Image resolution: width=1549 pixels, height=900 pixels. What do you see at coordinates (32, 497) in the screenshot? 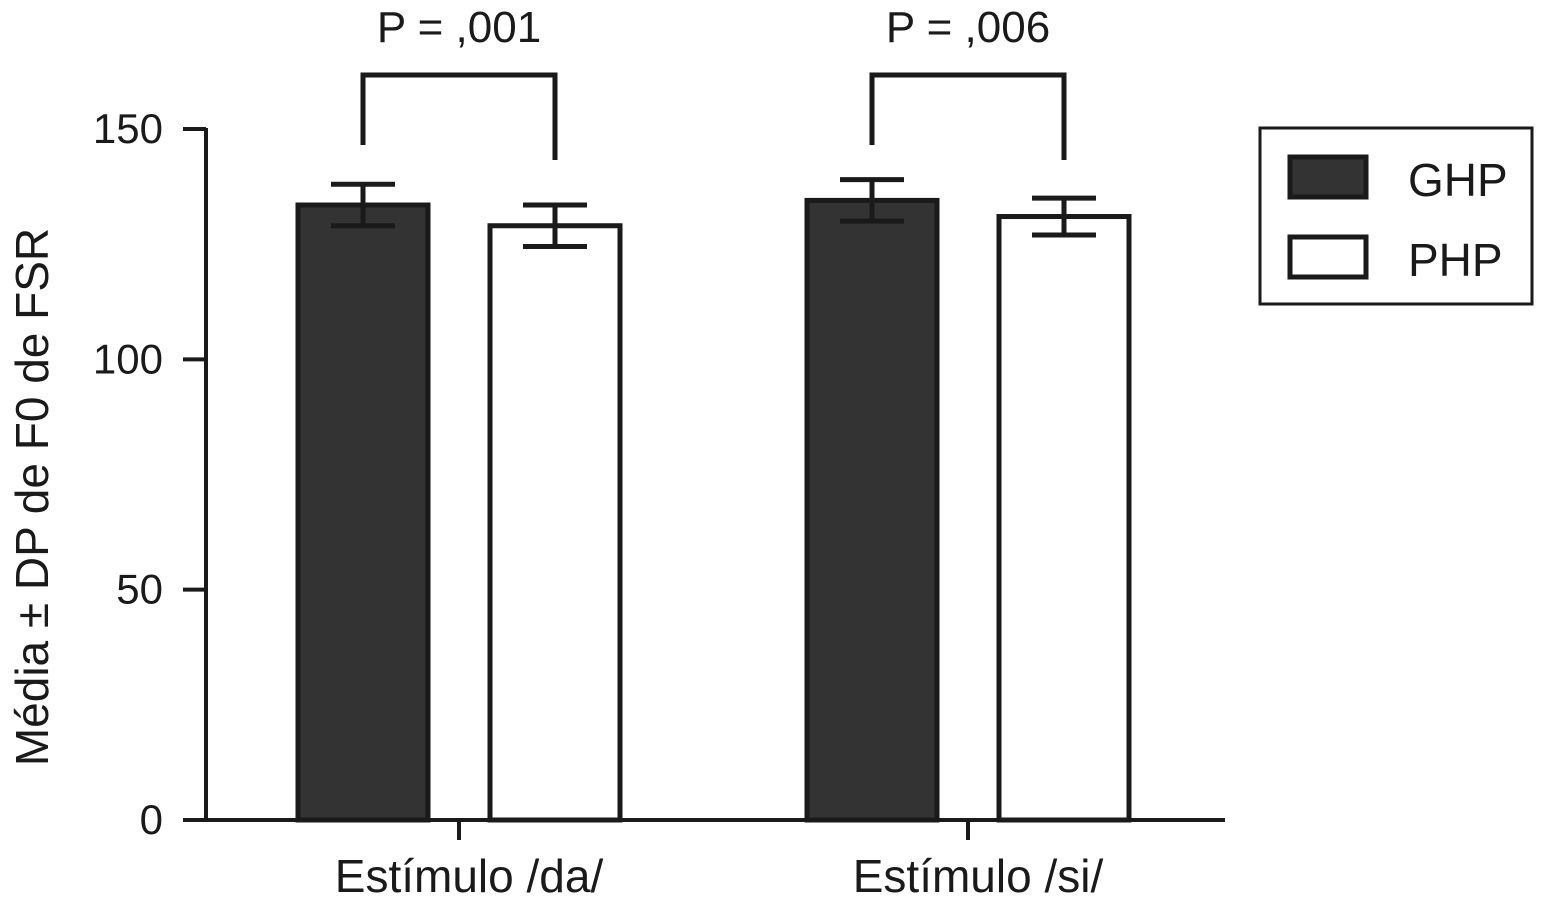
I see `y-axis-label: Média ± DP de F0 de FSR` at bounding box center [32, 497].